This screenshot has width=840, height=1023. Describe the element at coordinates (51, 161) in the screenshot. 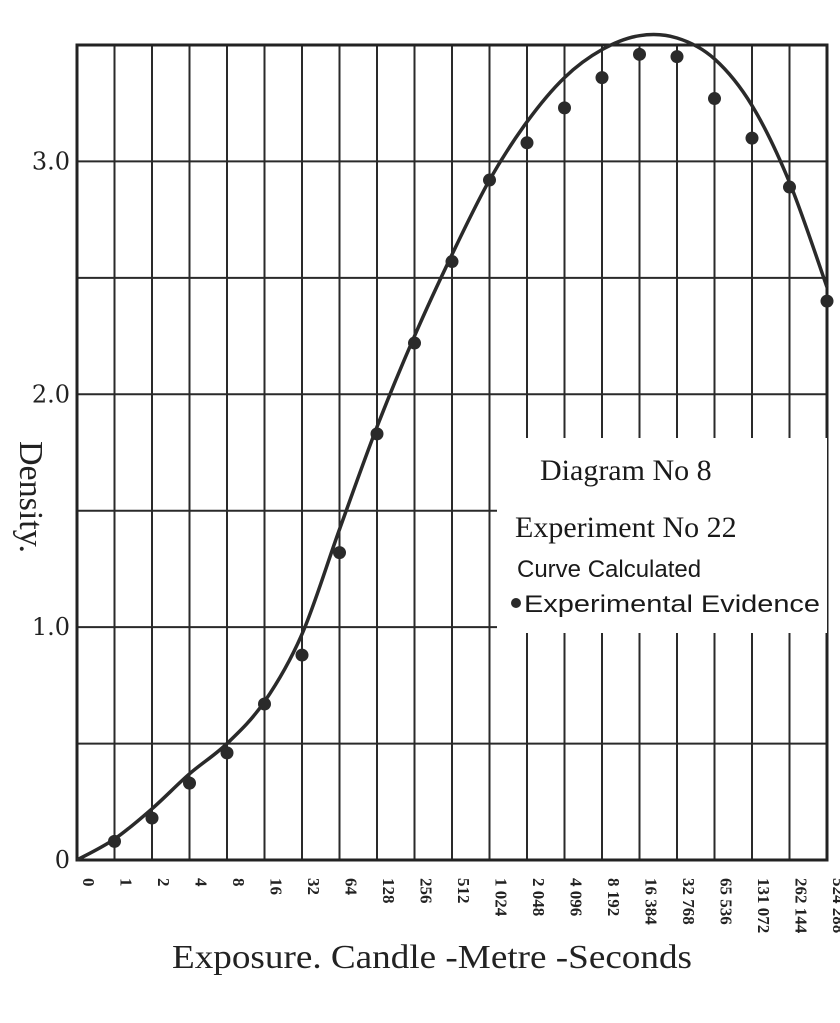

I see `y-tick-label: 3.0` at that location.